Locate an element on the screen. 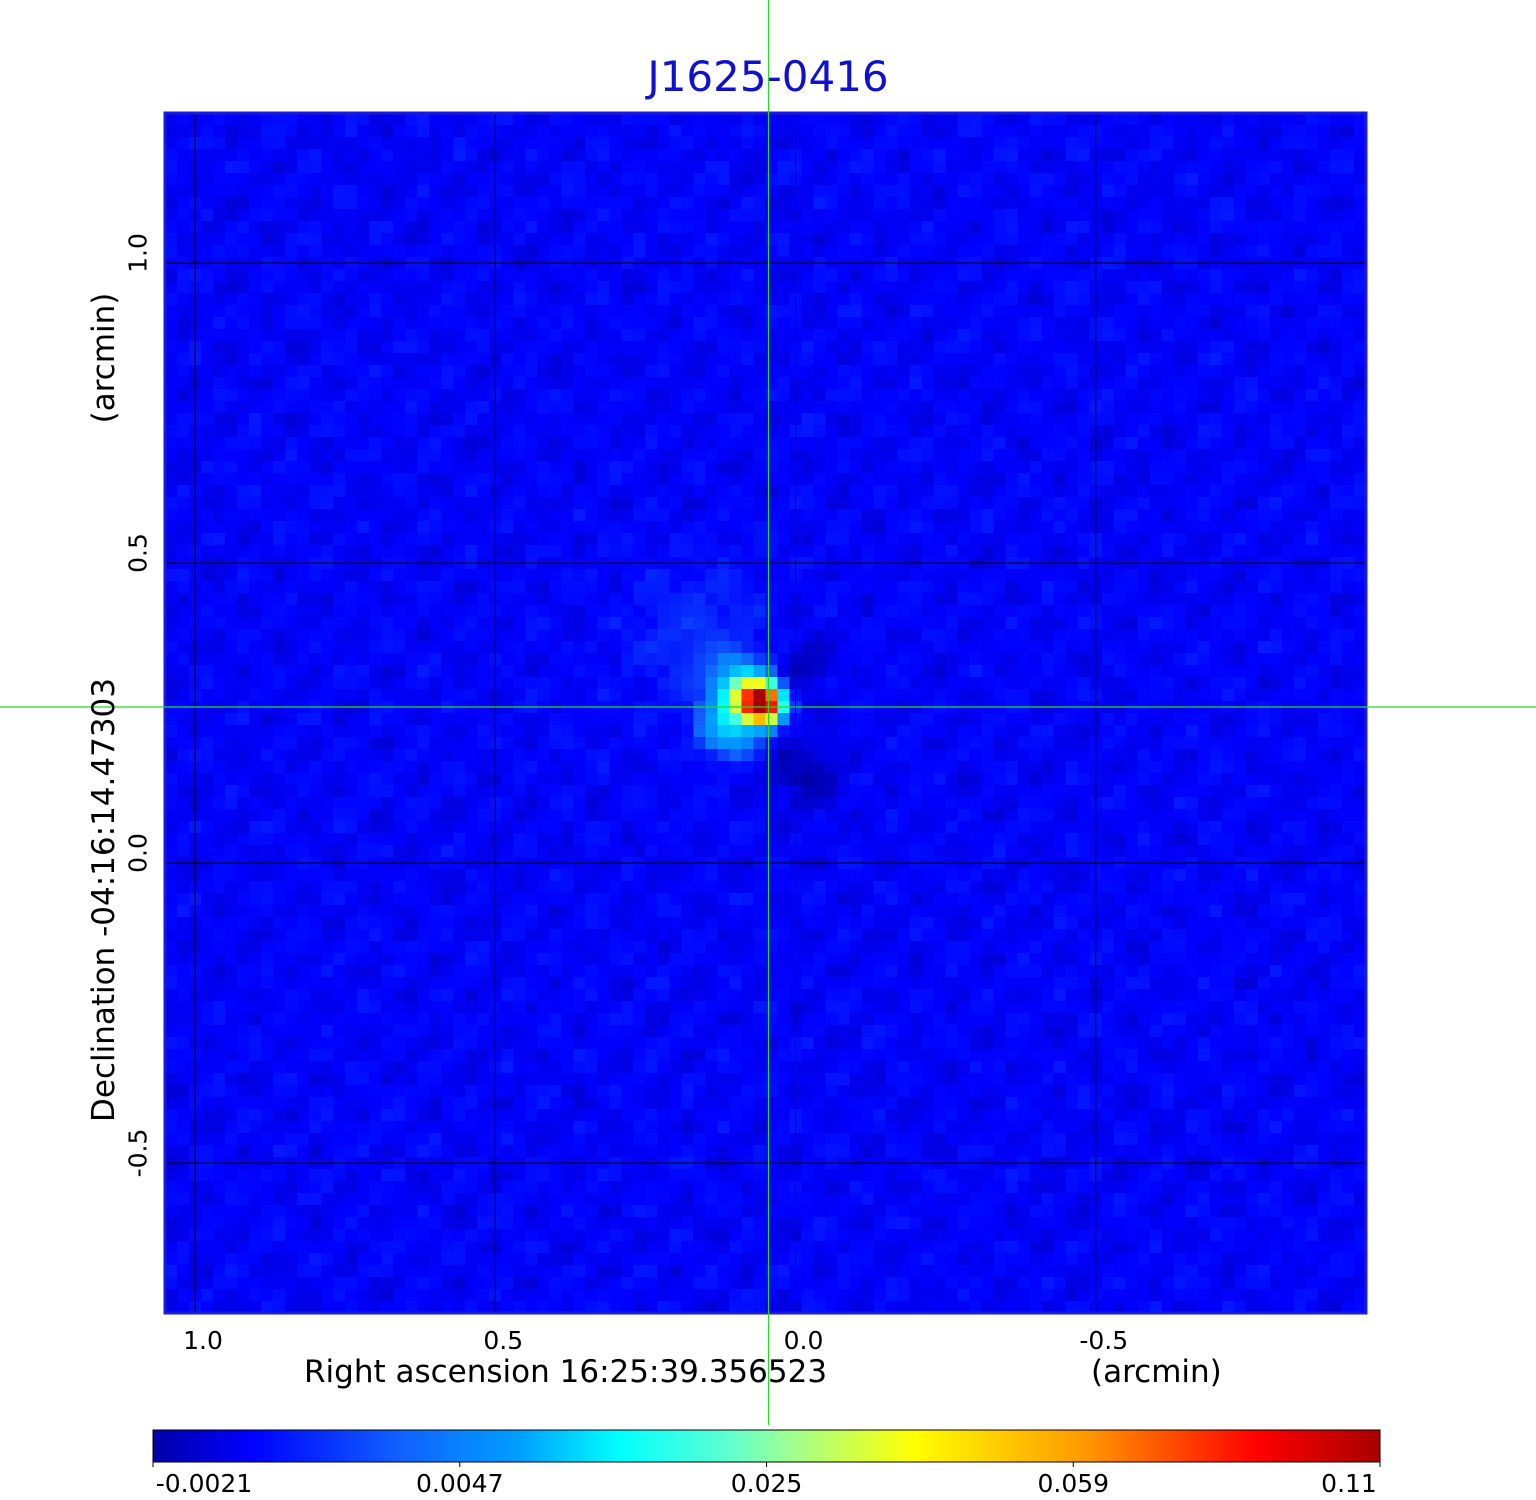 The width and height of the screenshot is (1536, 1500). x-tick-label: 0.5 is located at coordinates (503, 1340).